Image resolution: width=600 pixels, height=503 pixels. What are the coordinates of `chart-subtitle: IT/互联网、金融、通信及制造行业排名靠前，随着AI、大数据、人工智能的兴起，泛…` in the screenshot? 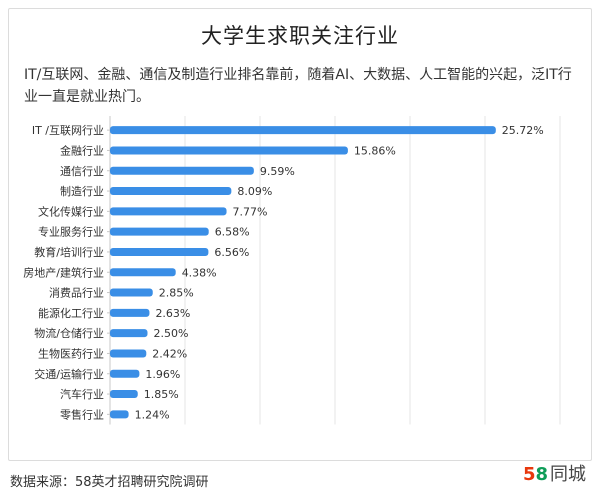 It's located at (298, 86).